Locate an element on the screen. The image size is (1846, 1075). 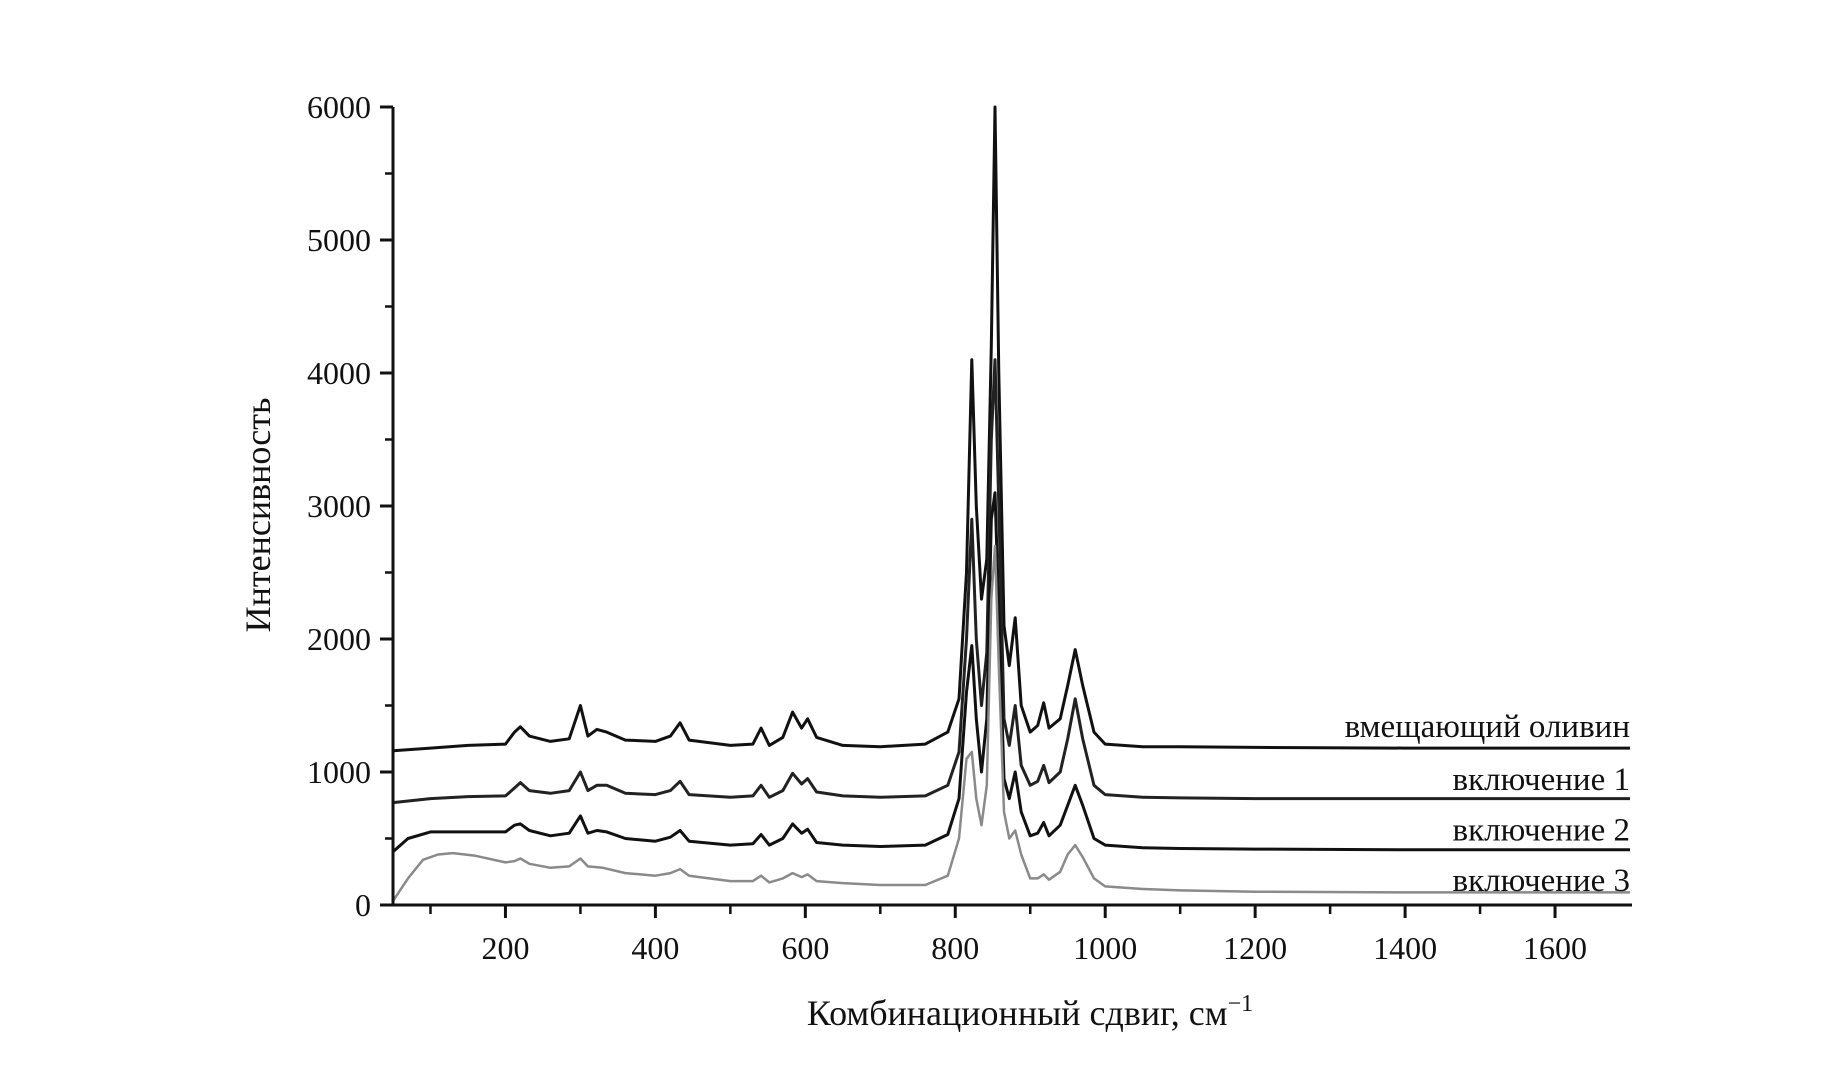
y-tick-label-3000: 3000 is located at coordinates (339, 506).